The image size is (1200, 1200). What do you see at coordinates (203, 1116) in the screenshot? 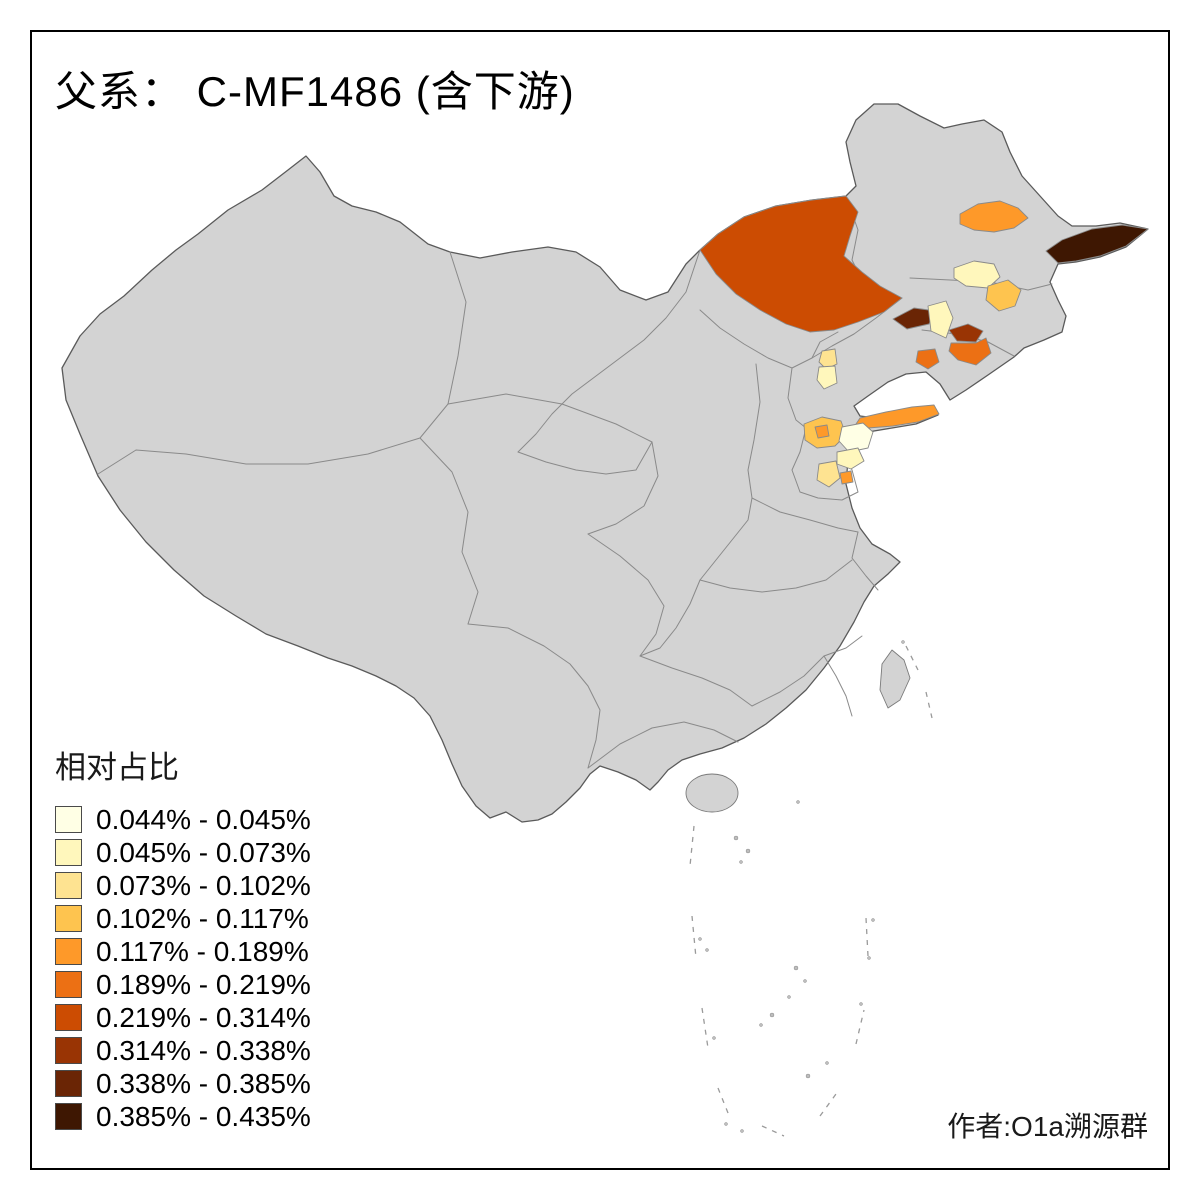
I see `legend-label: 0.385% - 0.435%` at bounding box center [203, 1116].